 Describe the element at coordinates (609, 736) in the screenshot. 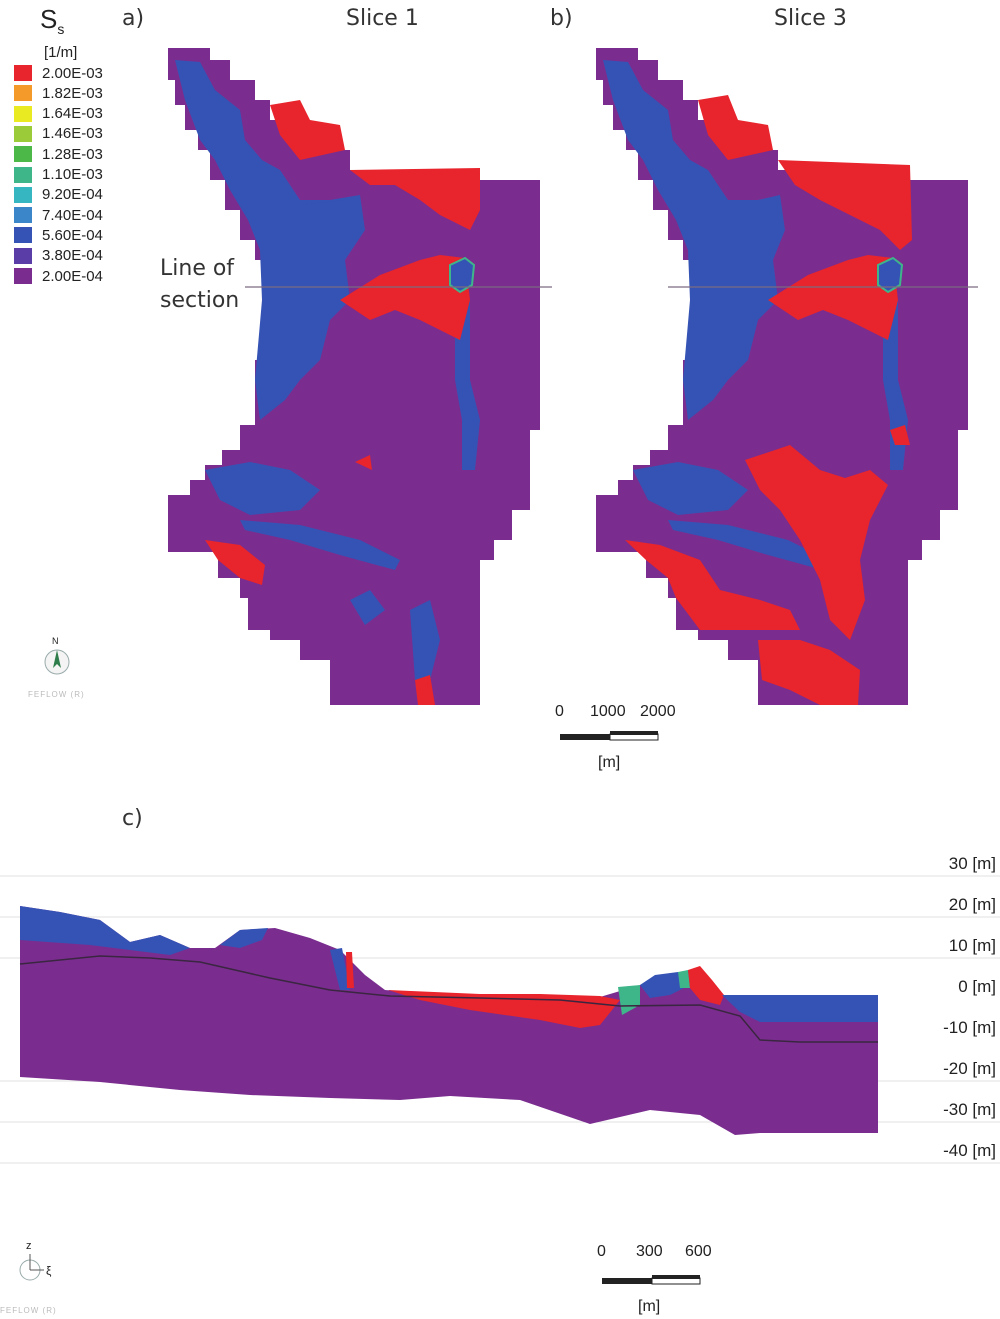

I see `map-scale-bar` at that location.